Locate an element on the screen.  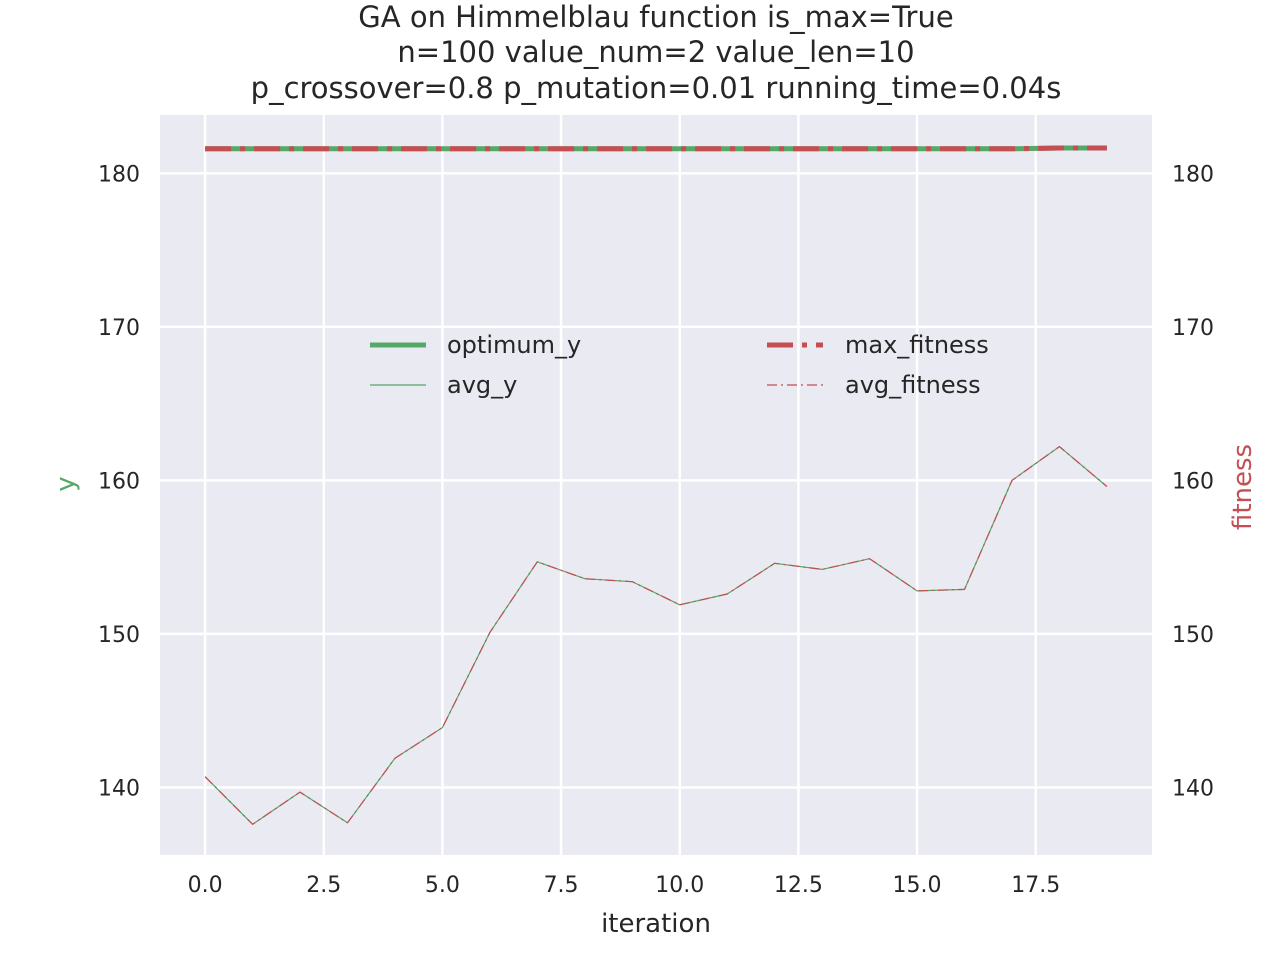
y2-tick-label: 160 is located at coordinates (1193, 481).